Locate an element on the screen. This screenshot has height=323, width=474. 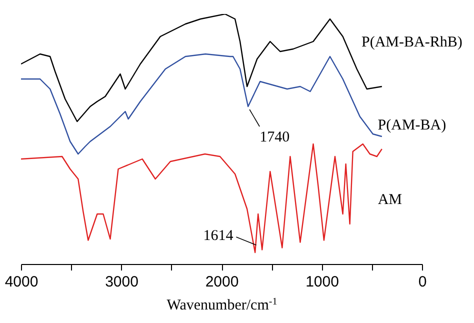
series-label: P(AM-BA-RhB) is located at coordinates (411, 42).